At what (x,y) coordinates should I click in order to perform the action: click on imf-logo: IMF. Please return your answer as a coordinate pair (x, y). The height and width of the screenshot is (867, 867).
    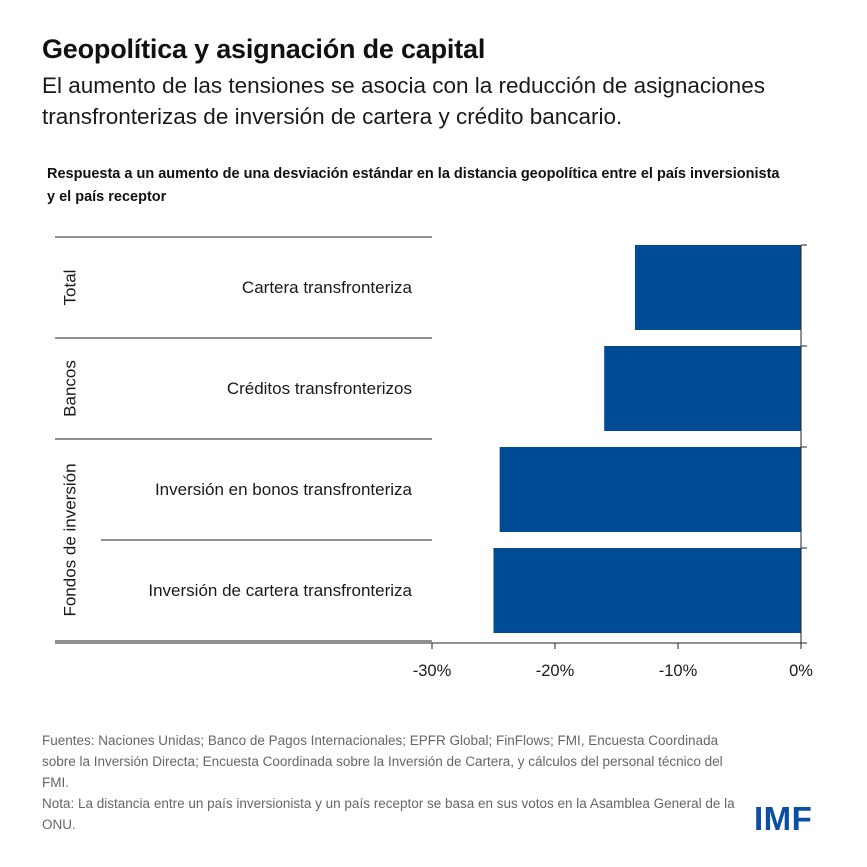
    Looking at the image, I should click on (783, 818).